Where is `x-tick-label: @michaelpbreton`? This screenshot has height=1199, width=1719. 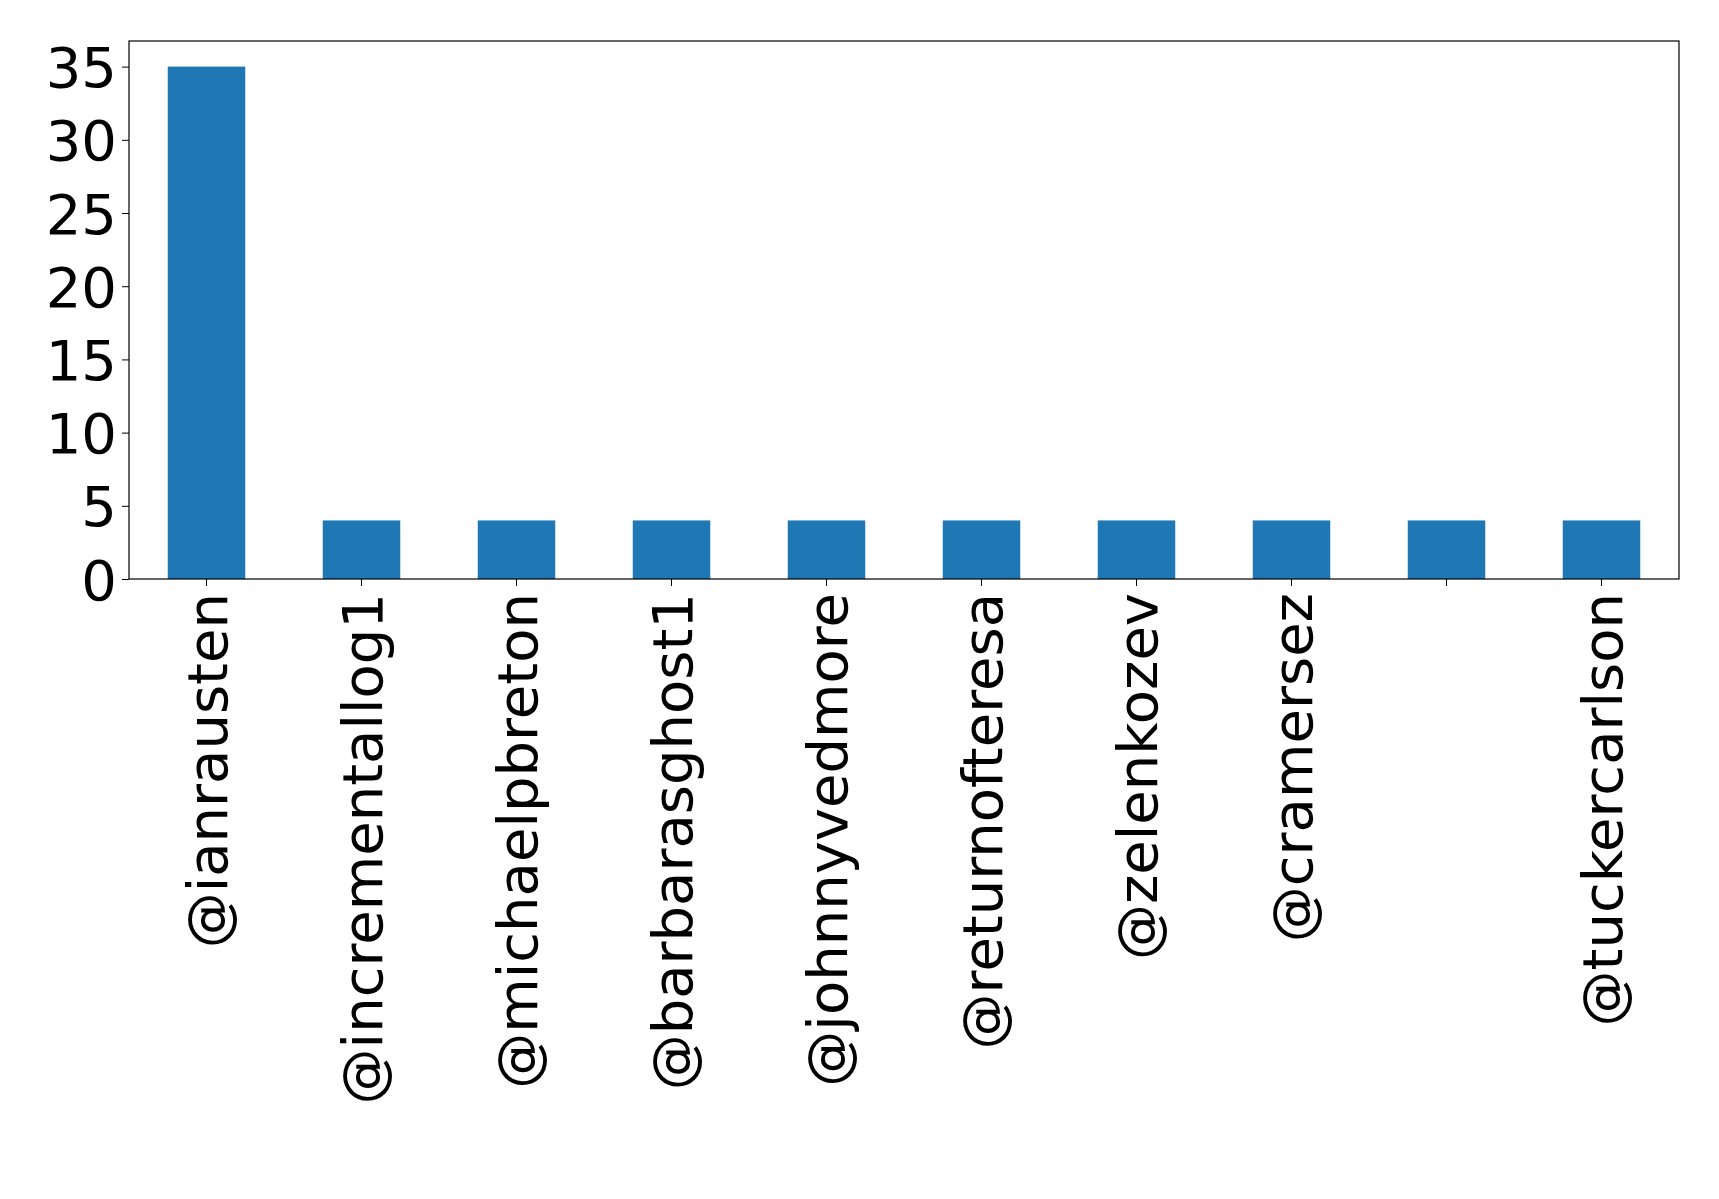 x-tick-label: @michaelpbreton is located at coordinates (517, 841).